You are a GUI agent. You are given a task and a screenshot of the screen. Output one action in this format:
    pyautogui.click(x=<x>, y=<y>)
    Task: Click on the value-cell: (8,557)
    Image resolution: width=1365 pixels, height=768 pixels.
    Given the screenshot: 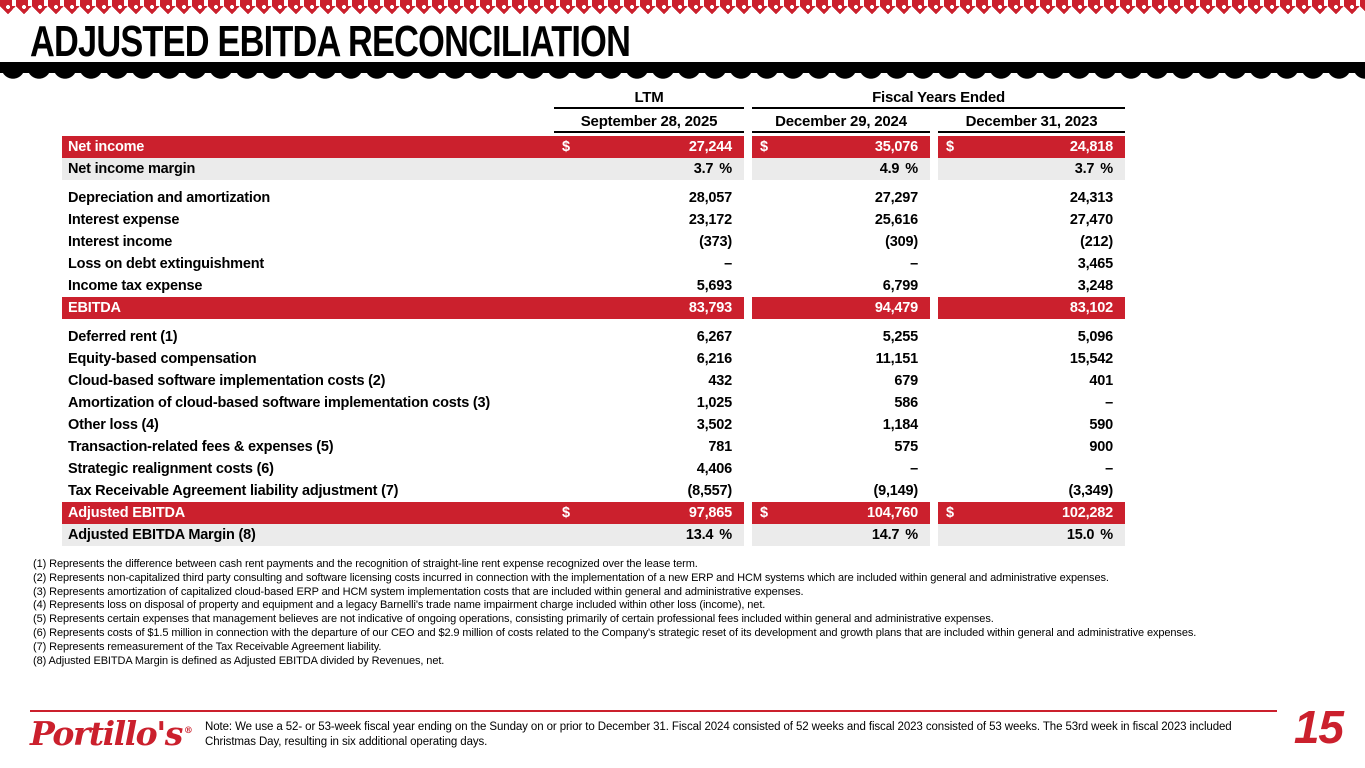 What is the action you would take?
    pyautogui.click(x=649, y=491)
    